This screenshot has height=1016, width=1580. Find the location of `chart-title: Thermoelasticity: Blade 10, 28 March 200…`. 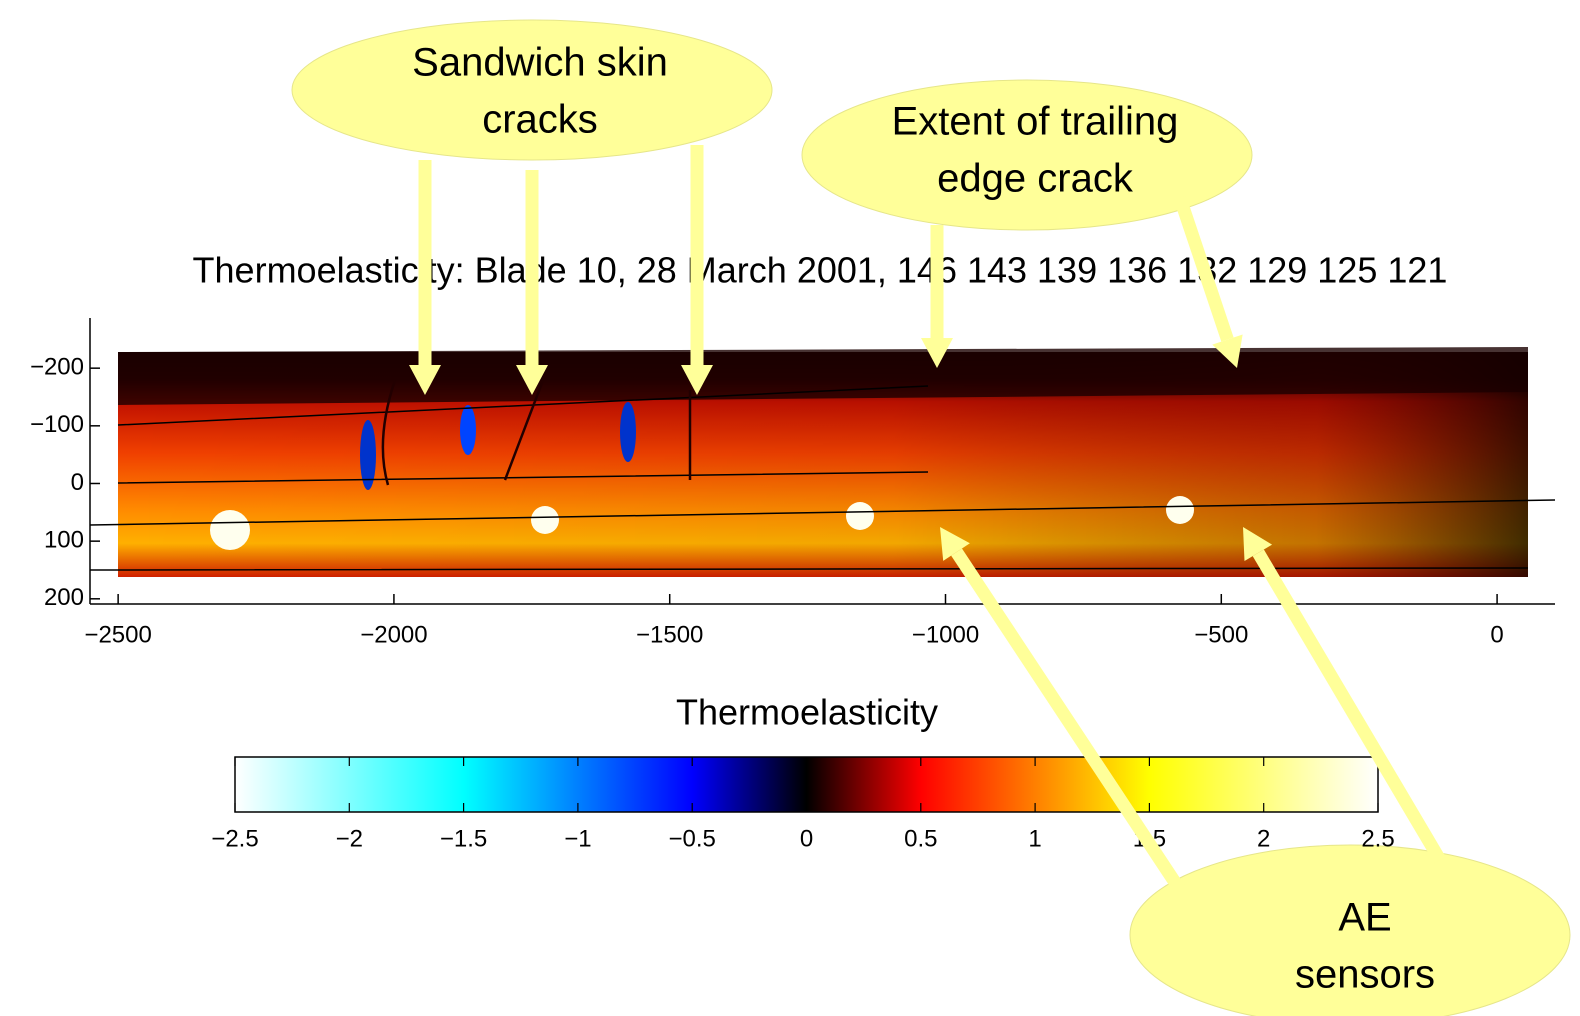

chart-title: Thermoelasticity: Blade 10, 28 March 200… is located at coordinates (820, 270).